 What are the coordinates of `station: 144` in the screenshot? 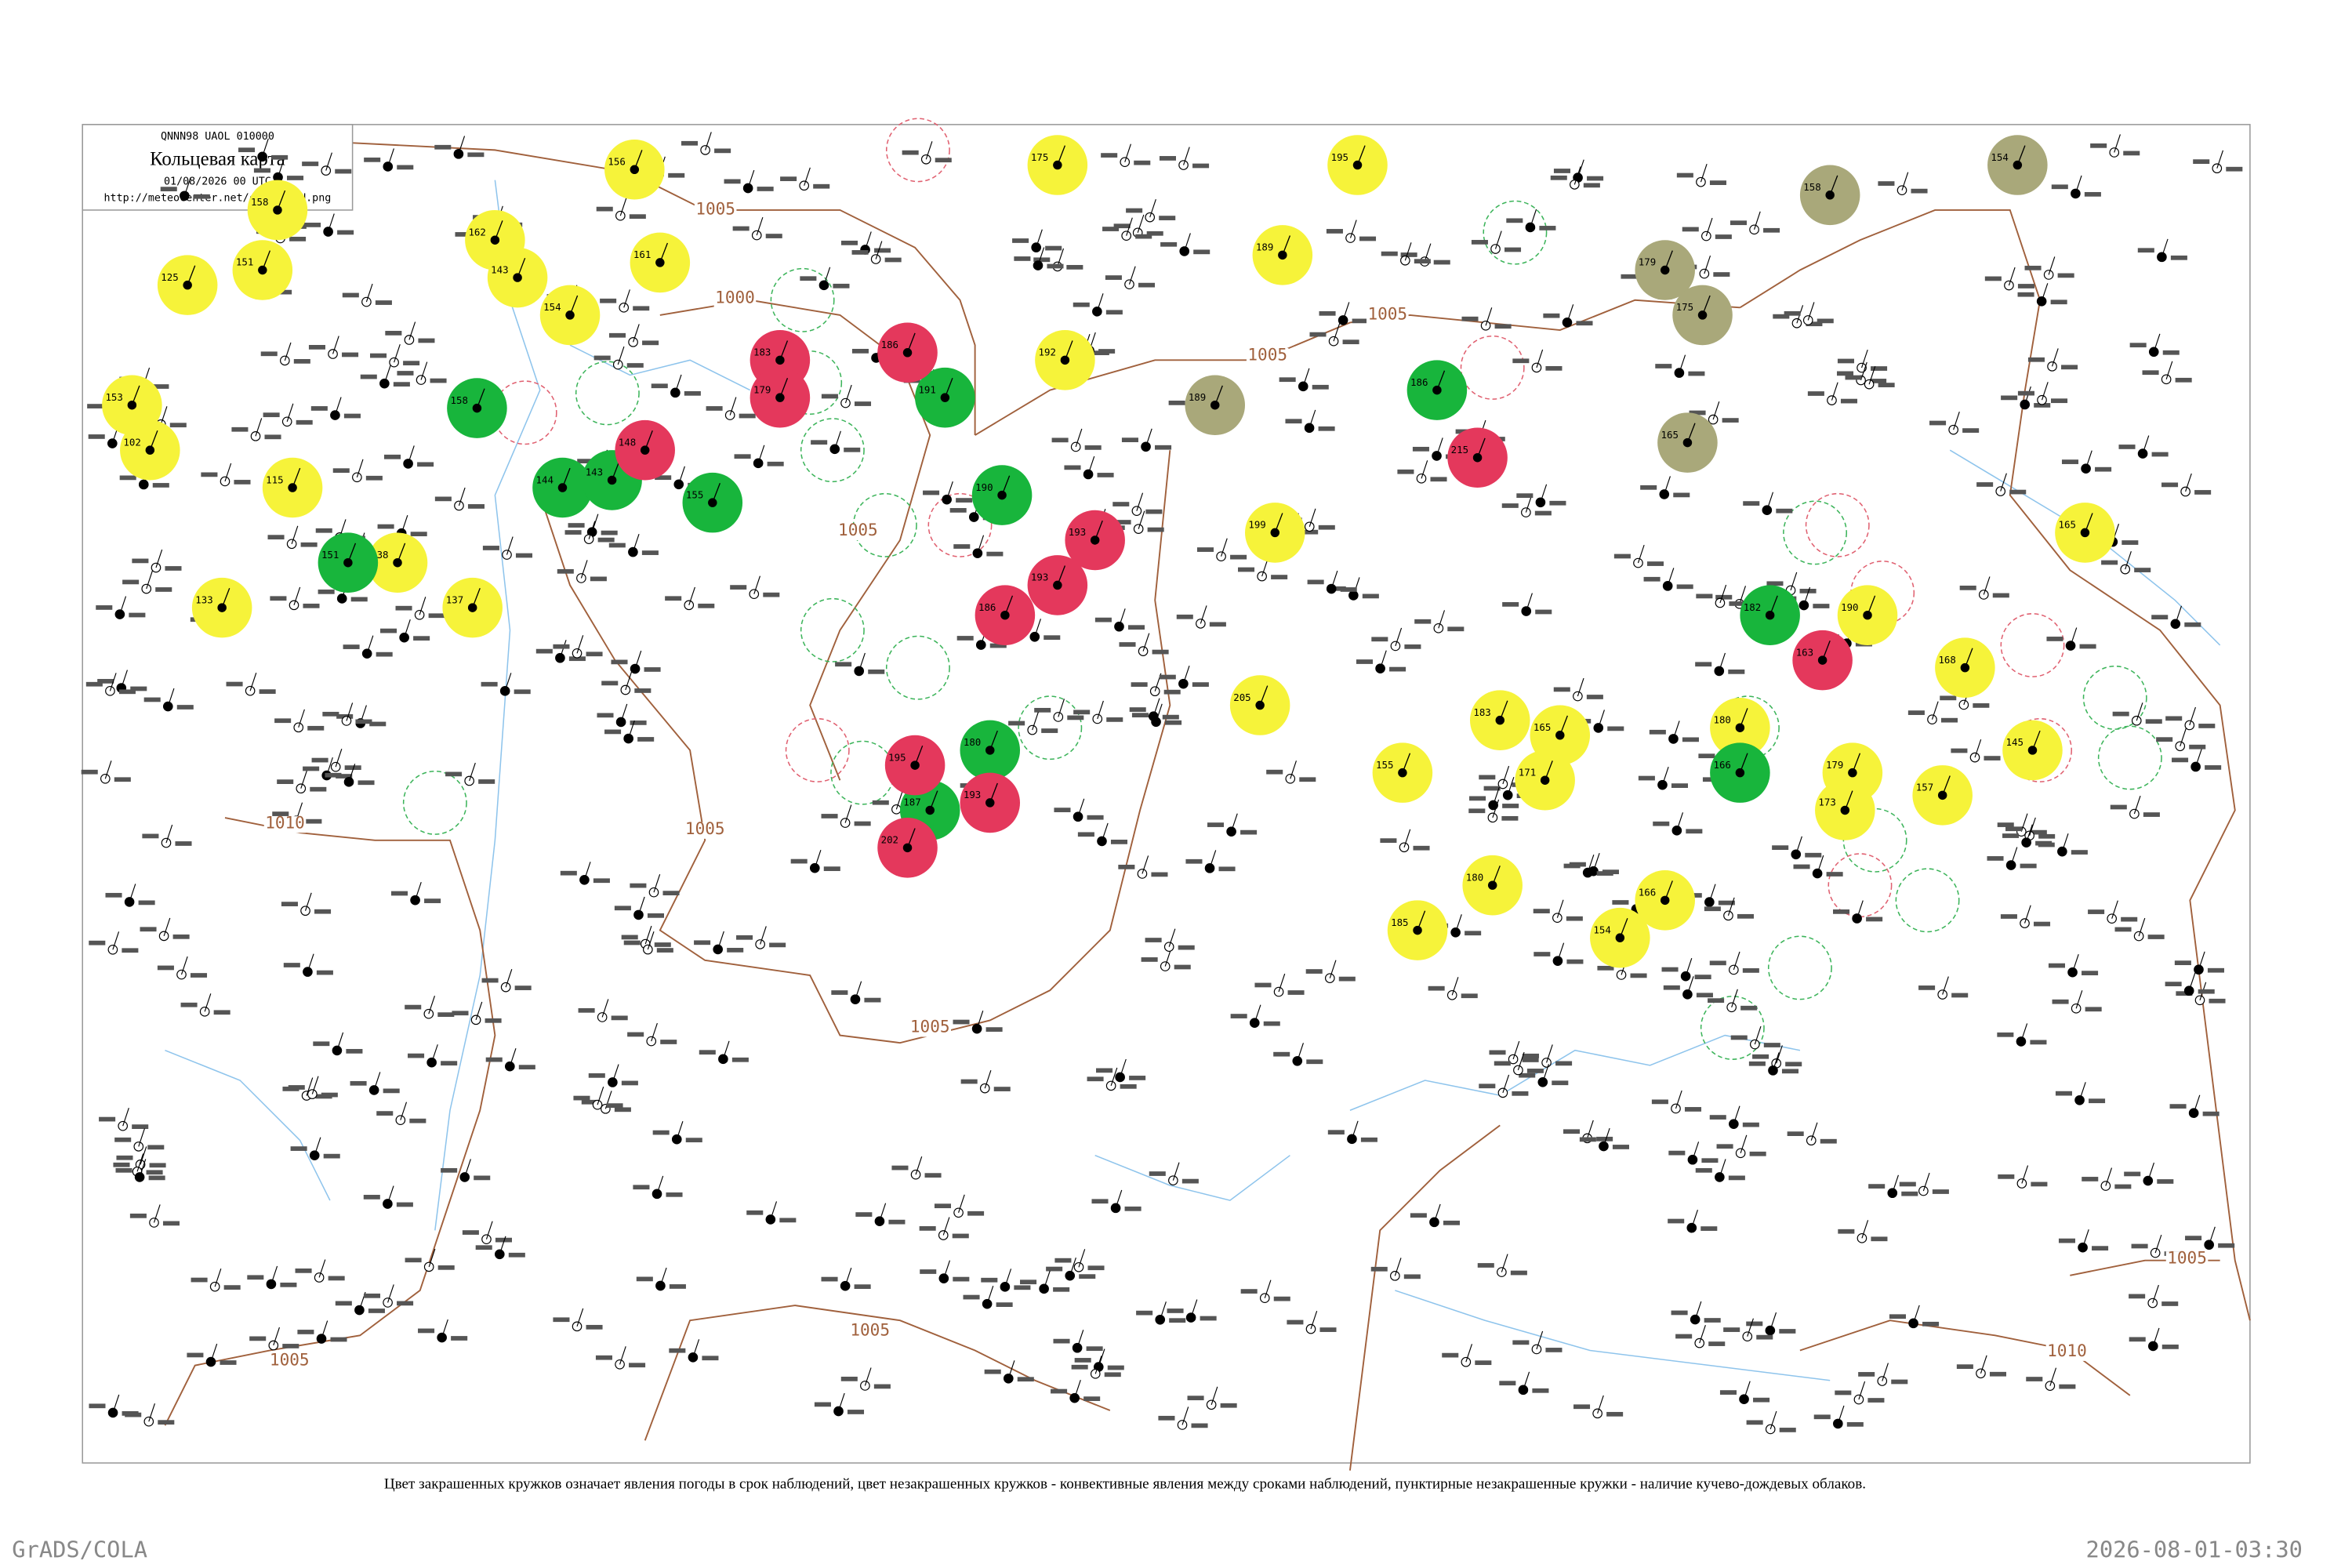 It's located at (562, 487).